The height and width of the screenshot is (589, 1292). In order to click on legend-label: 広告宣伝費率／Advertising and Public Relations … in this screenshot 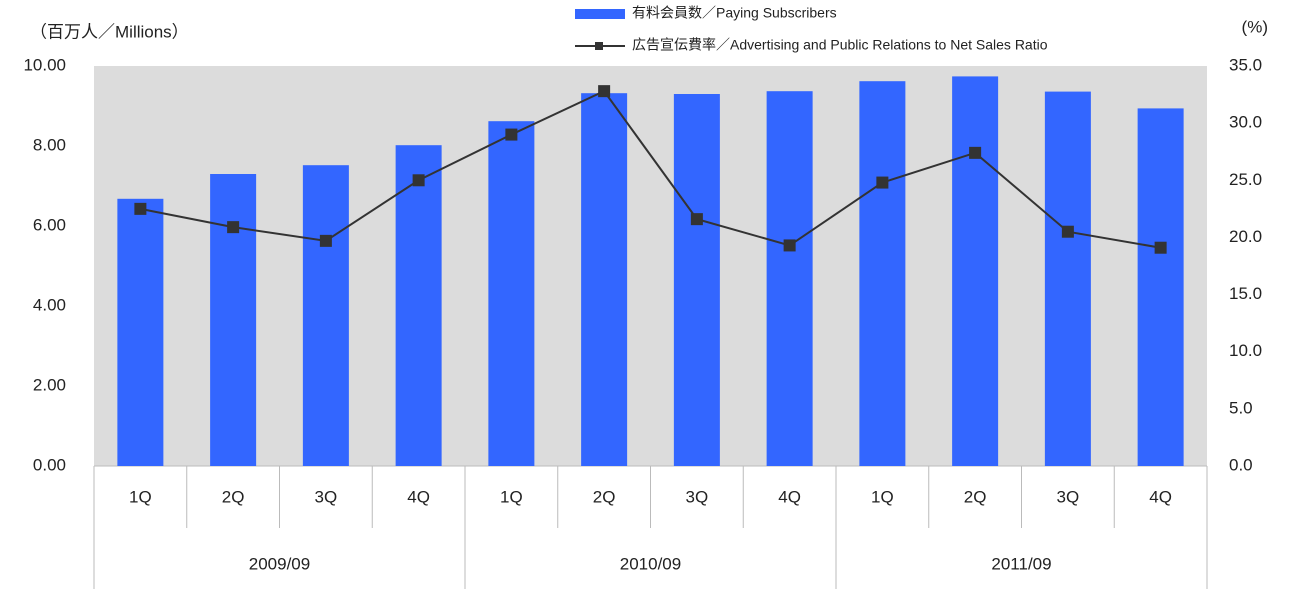, I will do `click(840, 45)`.